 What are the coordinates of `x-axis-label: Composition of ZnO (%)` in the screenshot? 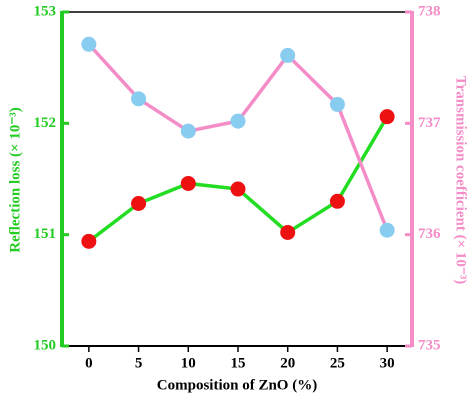 It's located at (237, 385).